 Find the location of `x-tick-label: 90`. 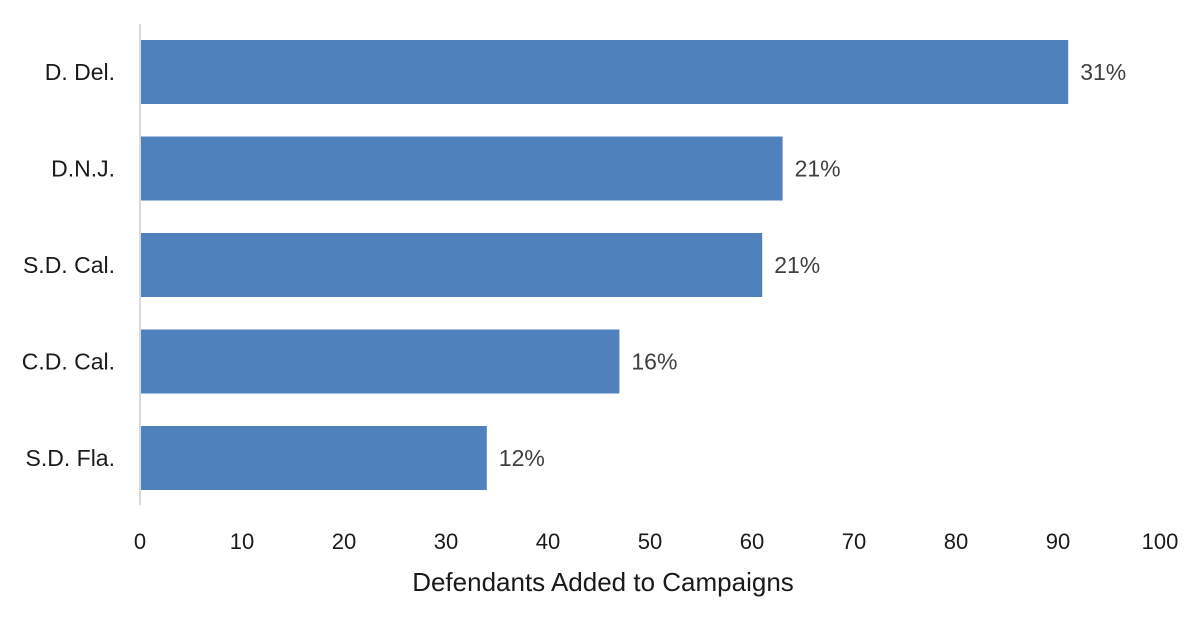

x-tick-label: 90 is located at coordinates (1058, 541).